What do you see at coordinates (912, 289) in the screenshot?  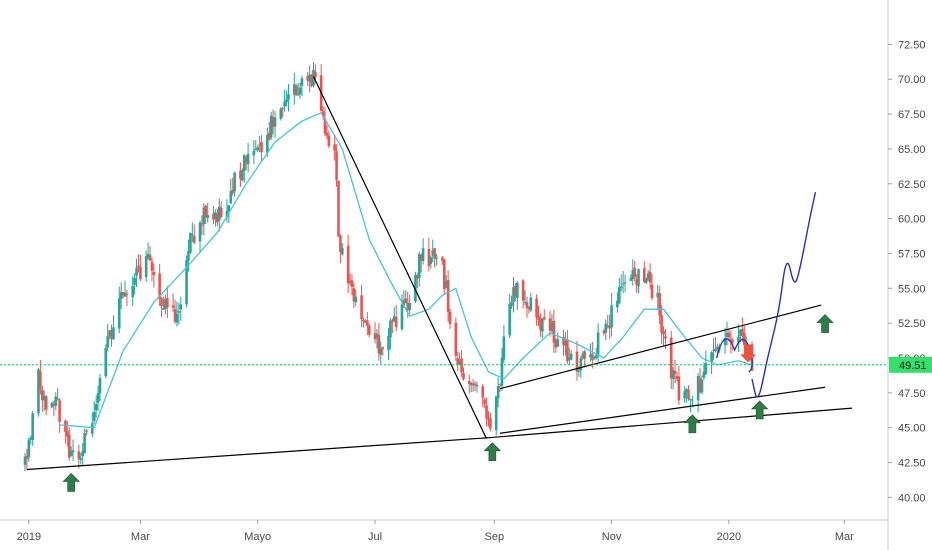 I see `y-tick-label: 55.00` at bounding box center [912, 289].